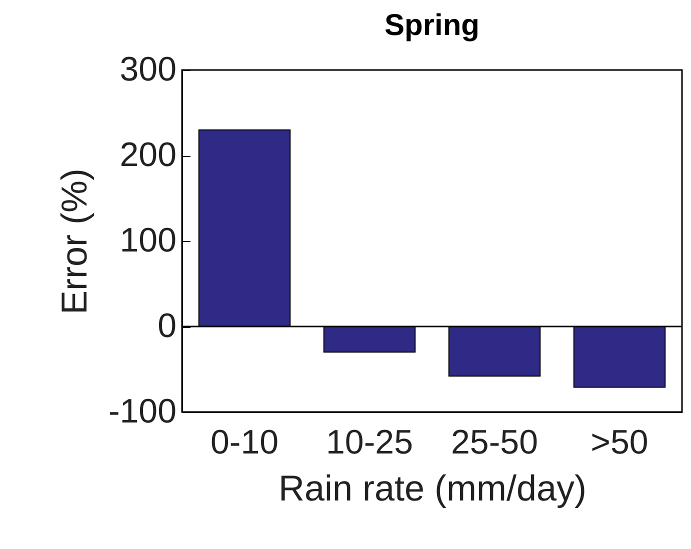  I want to click on y-tick-label: 300, so click(148, 69).